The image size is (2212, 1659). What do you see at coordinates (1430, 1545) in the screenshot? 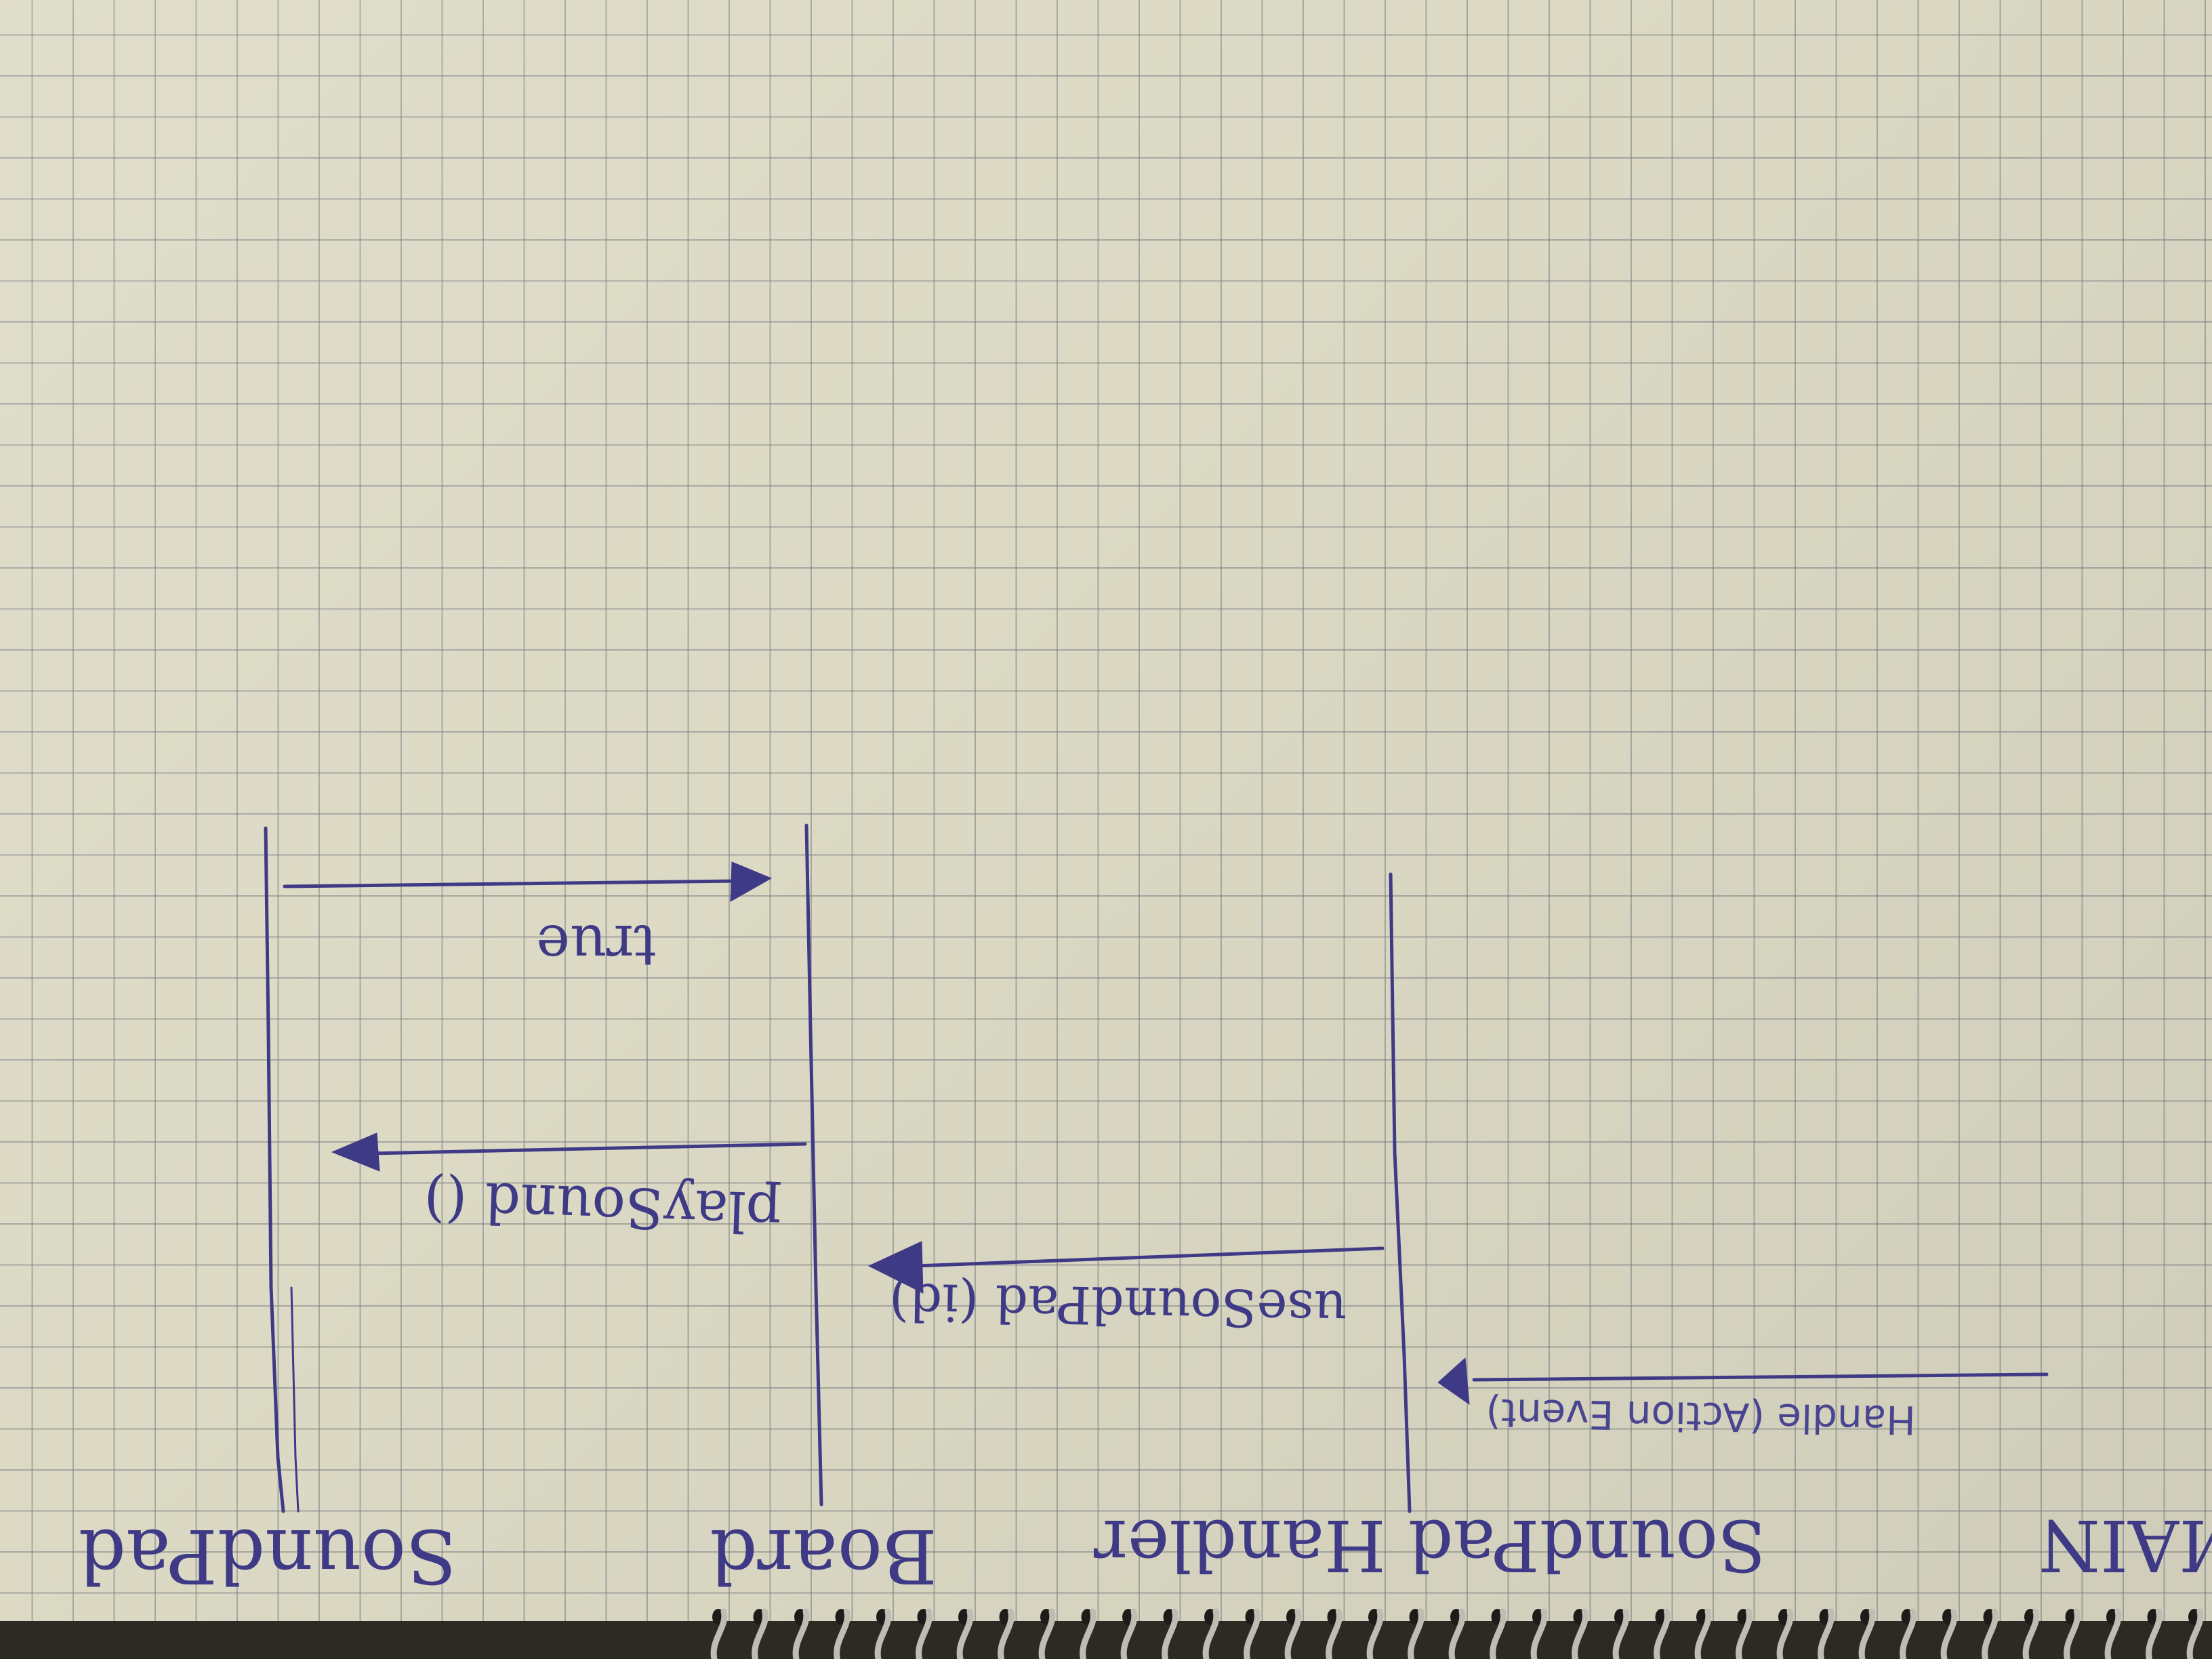
I see `lifeline-handler-label: SoundPad Handler` at bounding box center [1430, 1545].